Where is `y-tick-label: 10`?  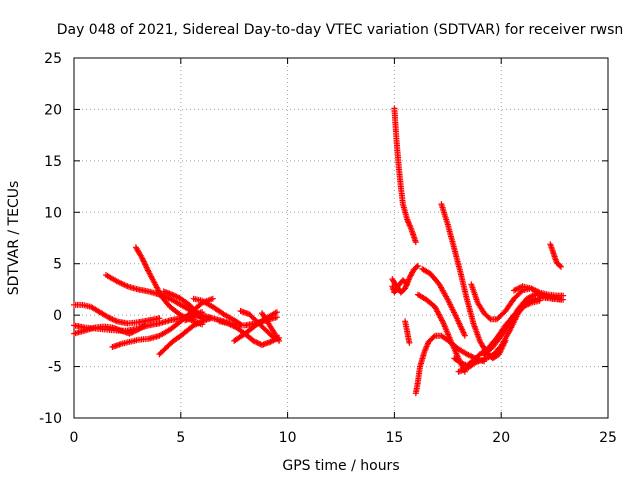 y-tick-label: 10 is located at coordinates (53, 213).